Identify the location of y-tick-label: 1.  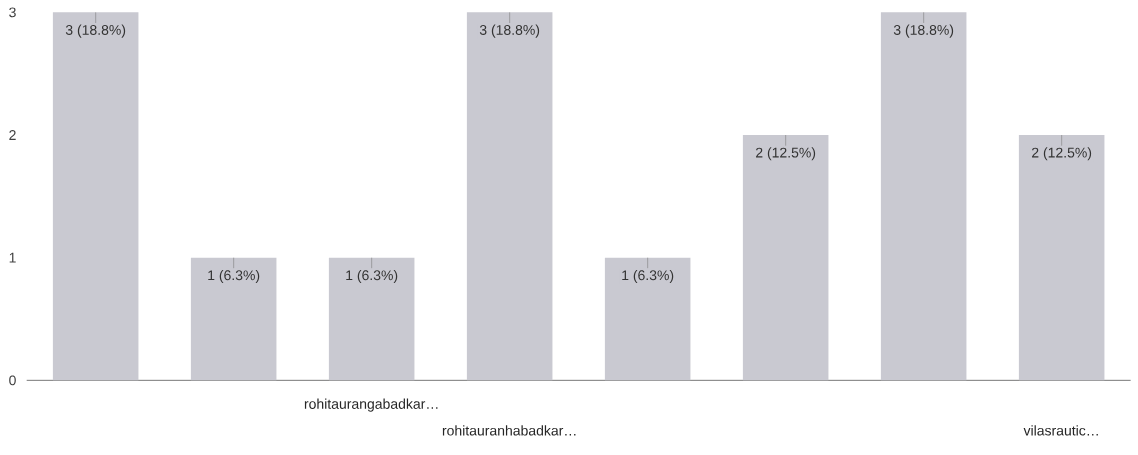
(12, 257).